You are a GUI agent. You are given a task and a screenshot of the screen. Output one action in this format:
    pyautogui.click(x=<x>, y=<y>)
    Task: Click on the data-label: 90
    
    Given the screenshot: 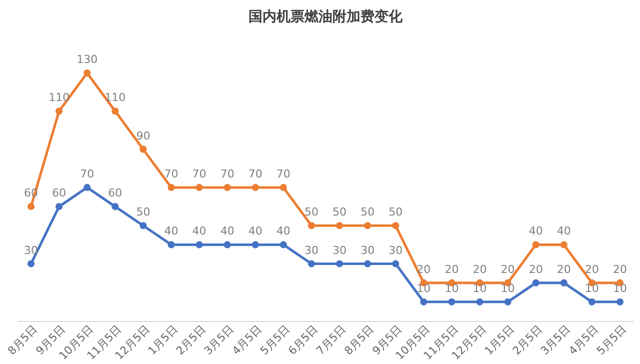 What is the action you would take?
    pyautogui.click(x=143, y=135)
    